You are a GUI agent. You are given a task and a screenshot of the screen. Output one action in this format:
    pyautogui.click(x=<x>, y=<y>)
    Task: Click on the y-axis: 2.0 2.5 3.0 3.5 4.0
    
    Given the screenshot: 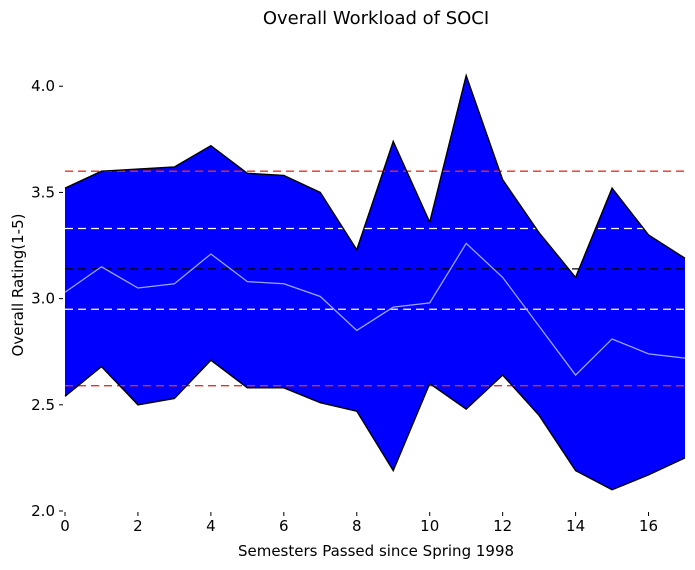 What is the action you would take?
    pyautogui.click(x=47, y=298)
    